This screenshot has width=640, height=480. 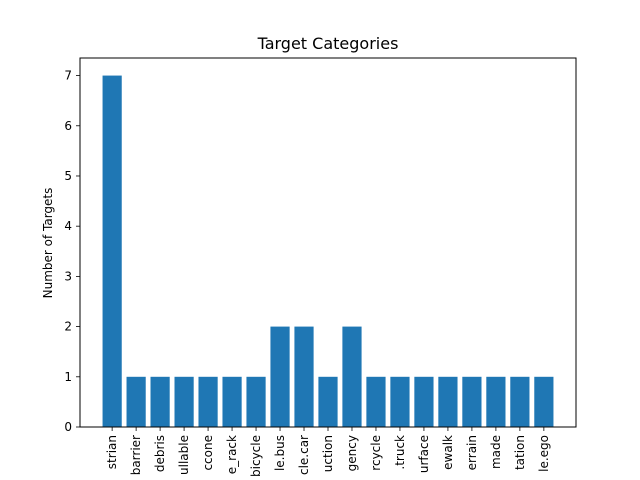 I want to click on x-tick-label-6: bicycle, so click(x=256, y=456).